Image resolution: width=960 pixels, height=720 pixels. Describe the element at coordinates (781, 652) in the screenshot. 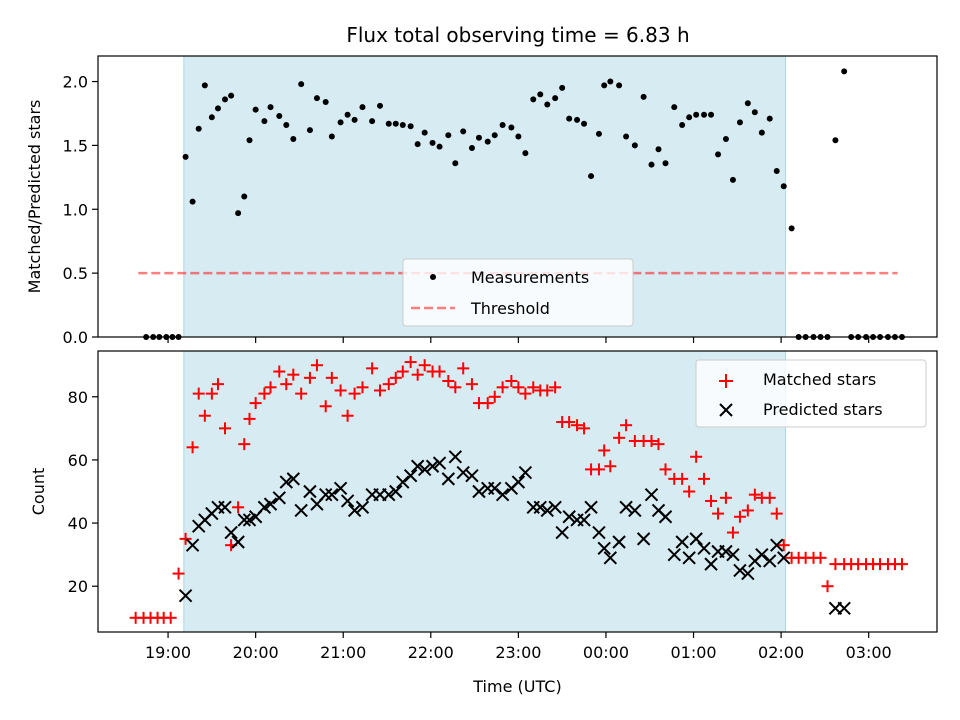

I see `x-tick-label: 02:00` at that location.